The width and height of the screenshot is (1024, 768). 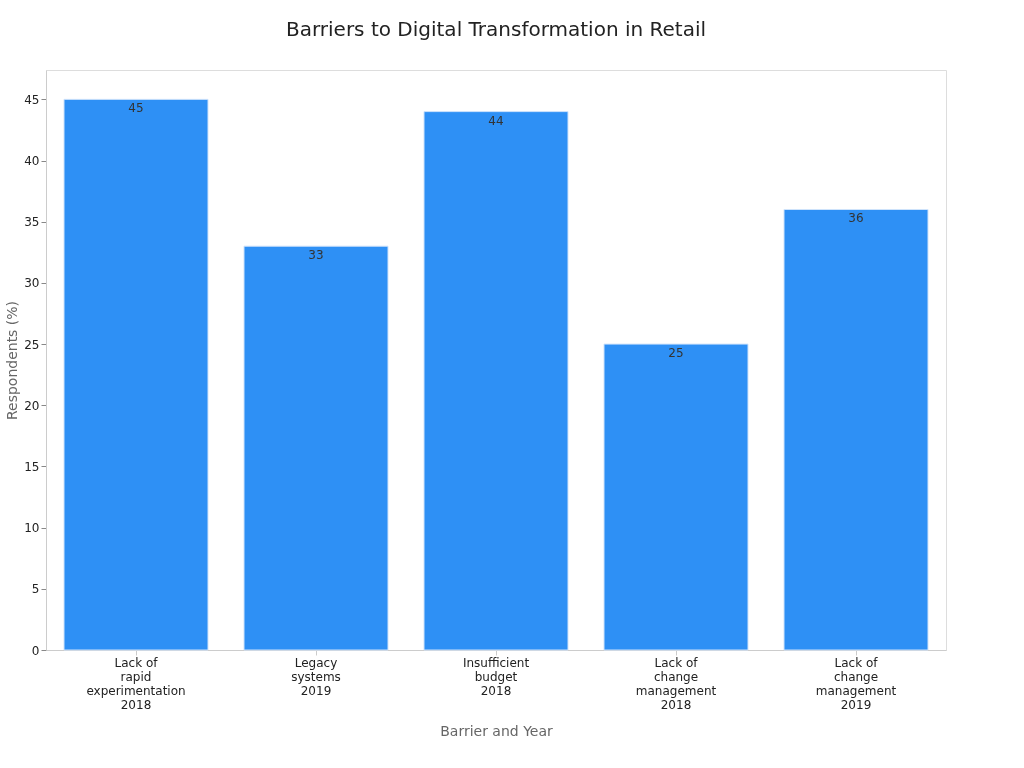 I want to click on y-tick-label: 45, so click(x=32, y=99).